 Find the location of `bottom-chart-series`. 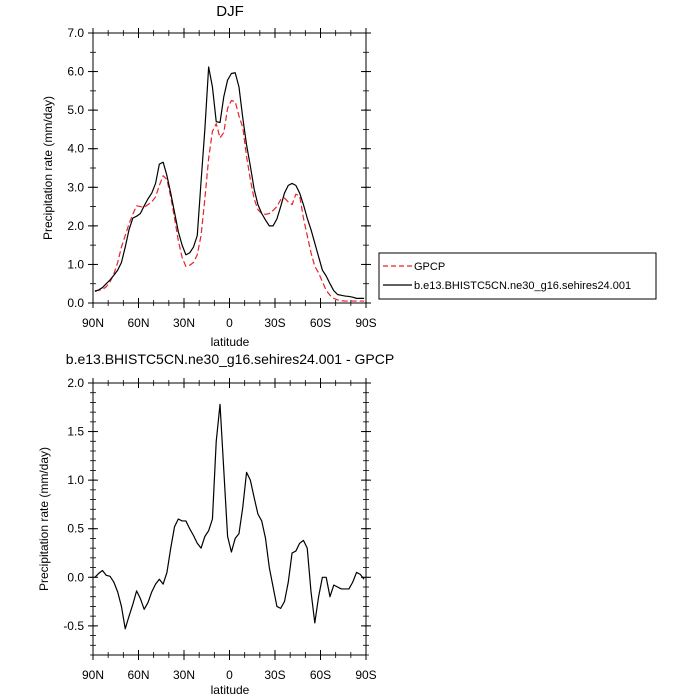

bottom-chart-series is located at coordinates (229, 516).